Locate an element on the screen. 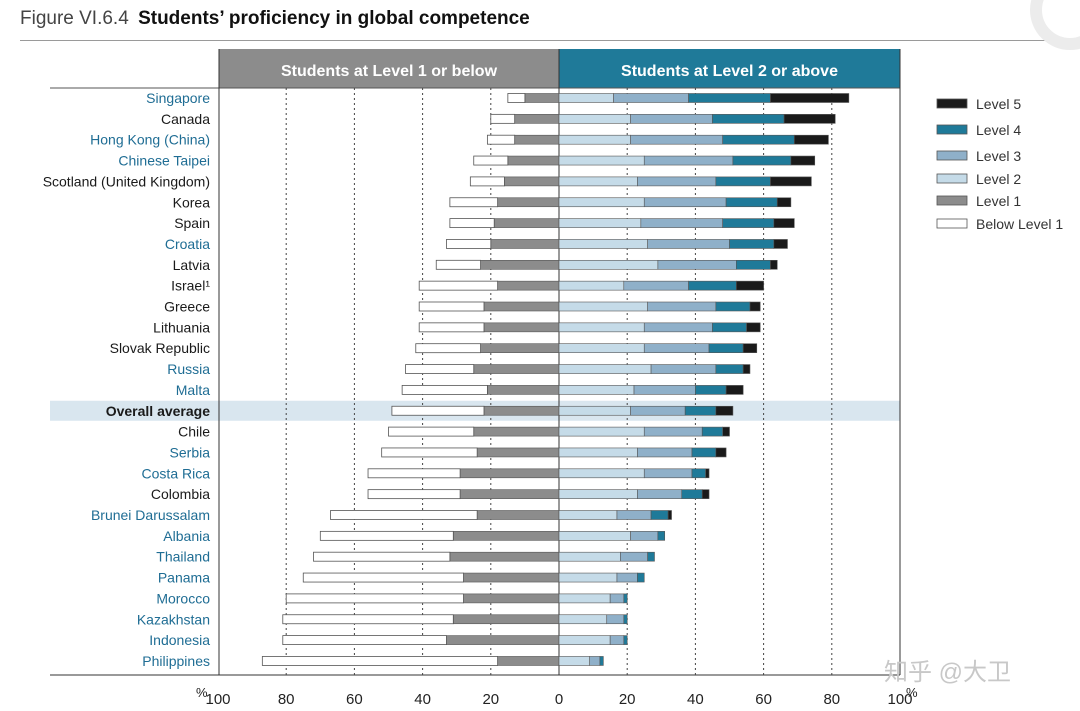 Image resolution: width=1080 pixels, height=711 pixels. row-label: Malta is located at coordinates (193, 390).